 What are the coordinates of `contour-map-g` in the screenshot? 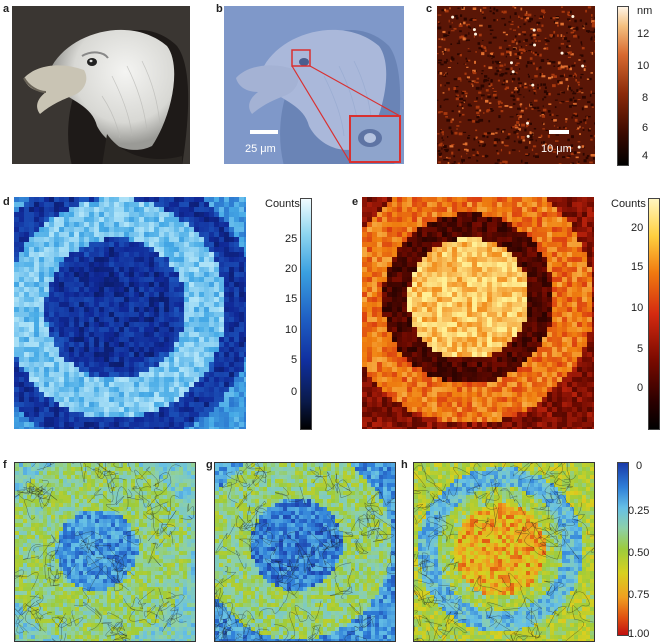 It's located at (305, 552).